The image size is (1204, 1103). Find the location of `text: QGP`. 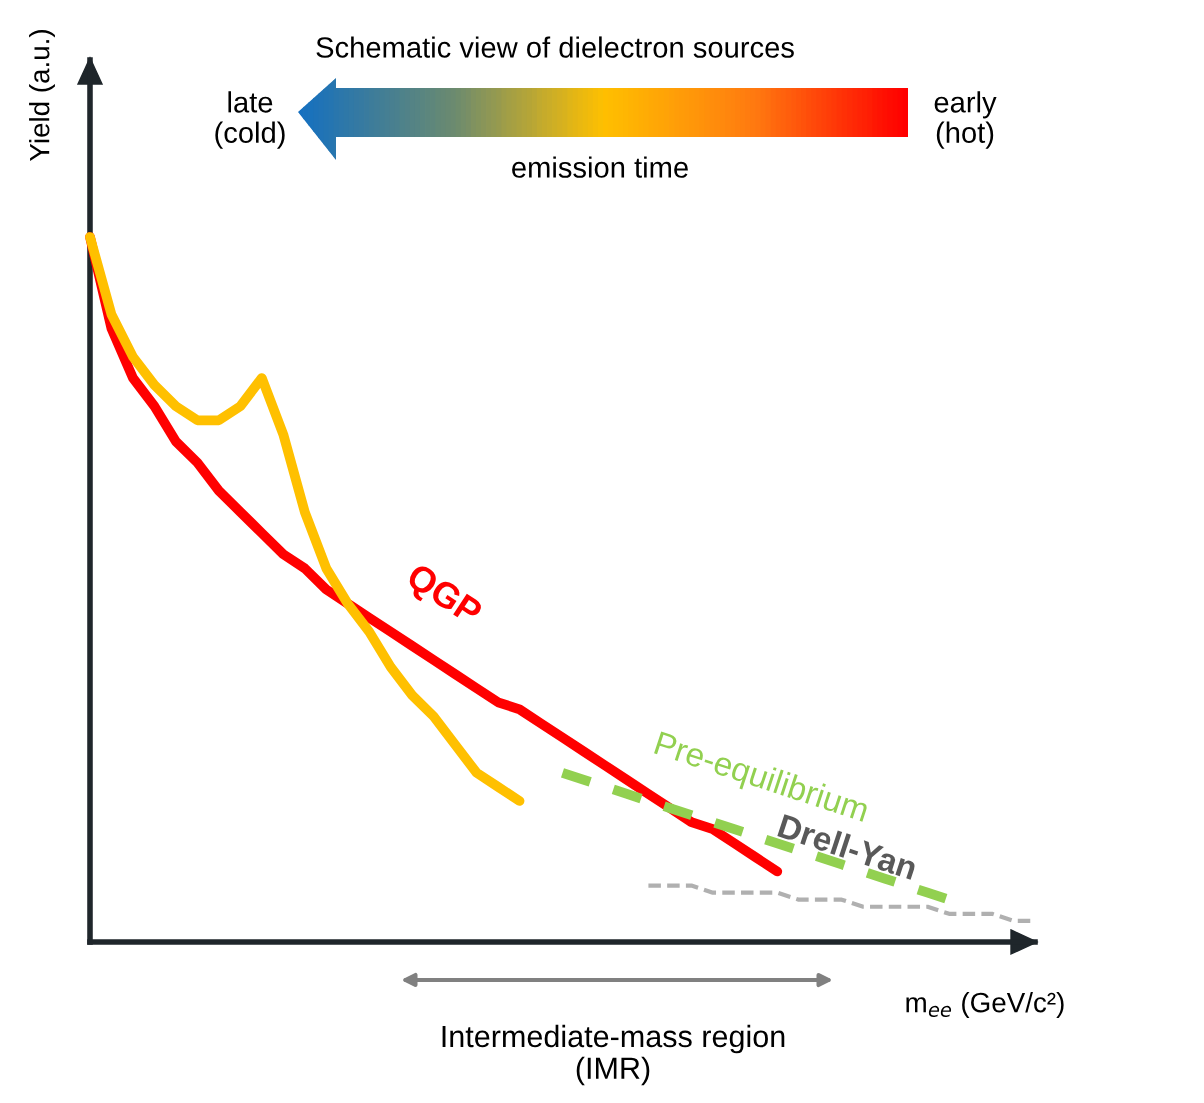

text: QGP is located at coordinates (443, 597).